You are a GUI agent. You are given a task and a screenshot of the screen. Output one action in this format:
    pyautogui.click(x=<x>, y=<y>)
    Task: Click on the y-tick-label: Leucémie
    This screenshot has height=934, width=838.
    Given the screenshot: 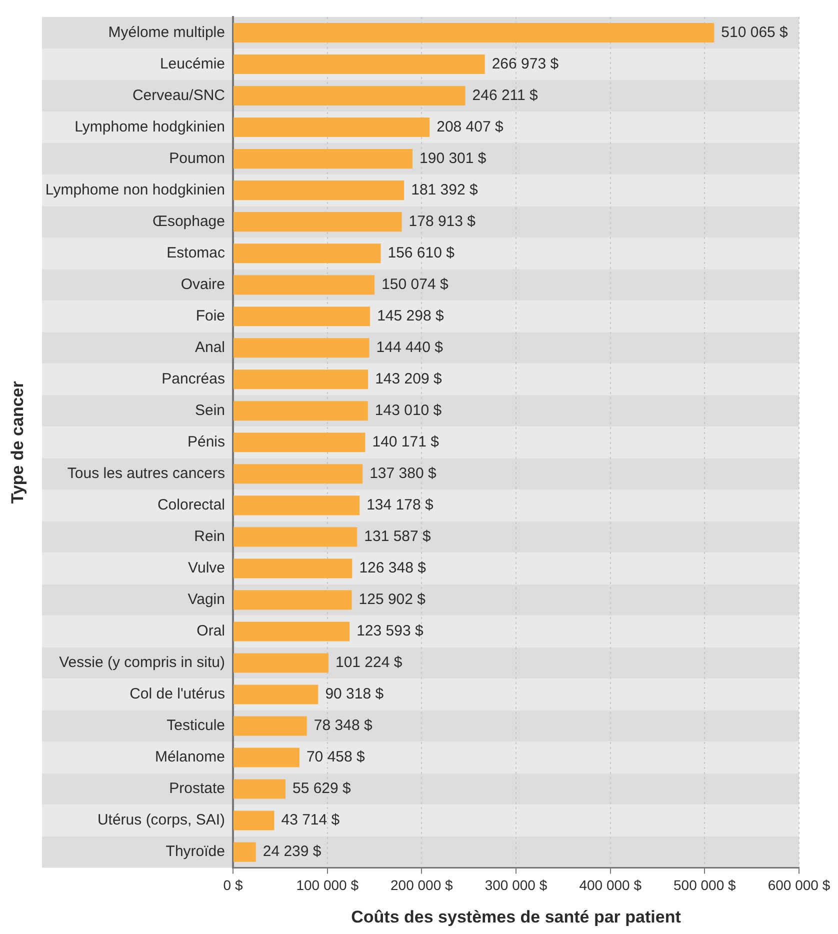 What is the action you would take?
    pyautogui.click(x=192, y=63)
    